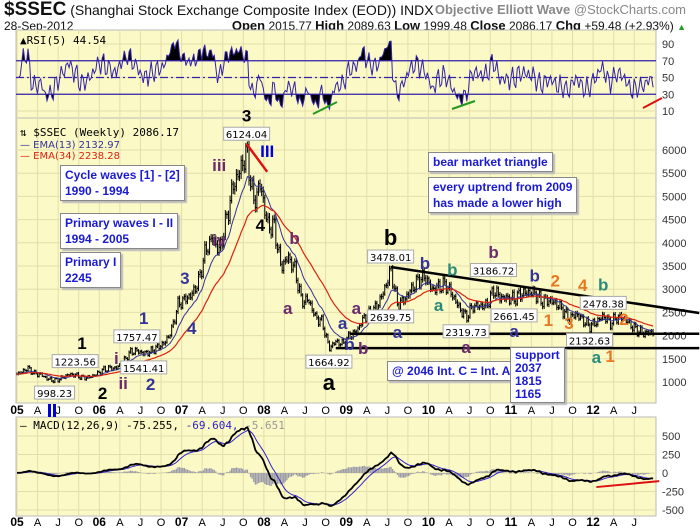 This screenshot has height=530, width=700. I want to click on price-label: 1664.92, so click(328, 363).